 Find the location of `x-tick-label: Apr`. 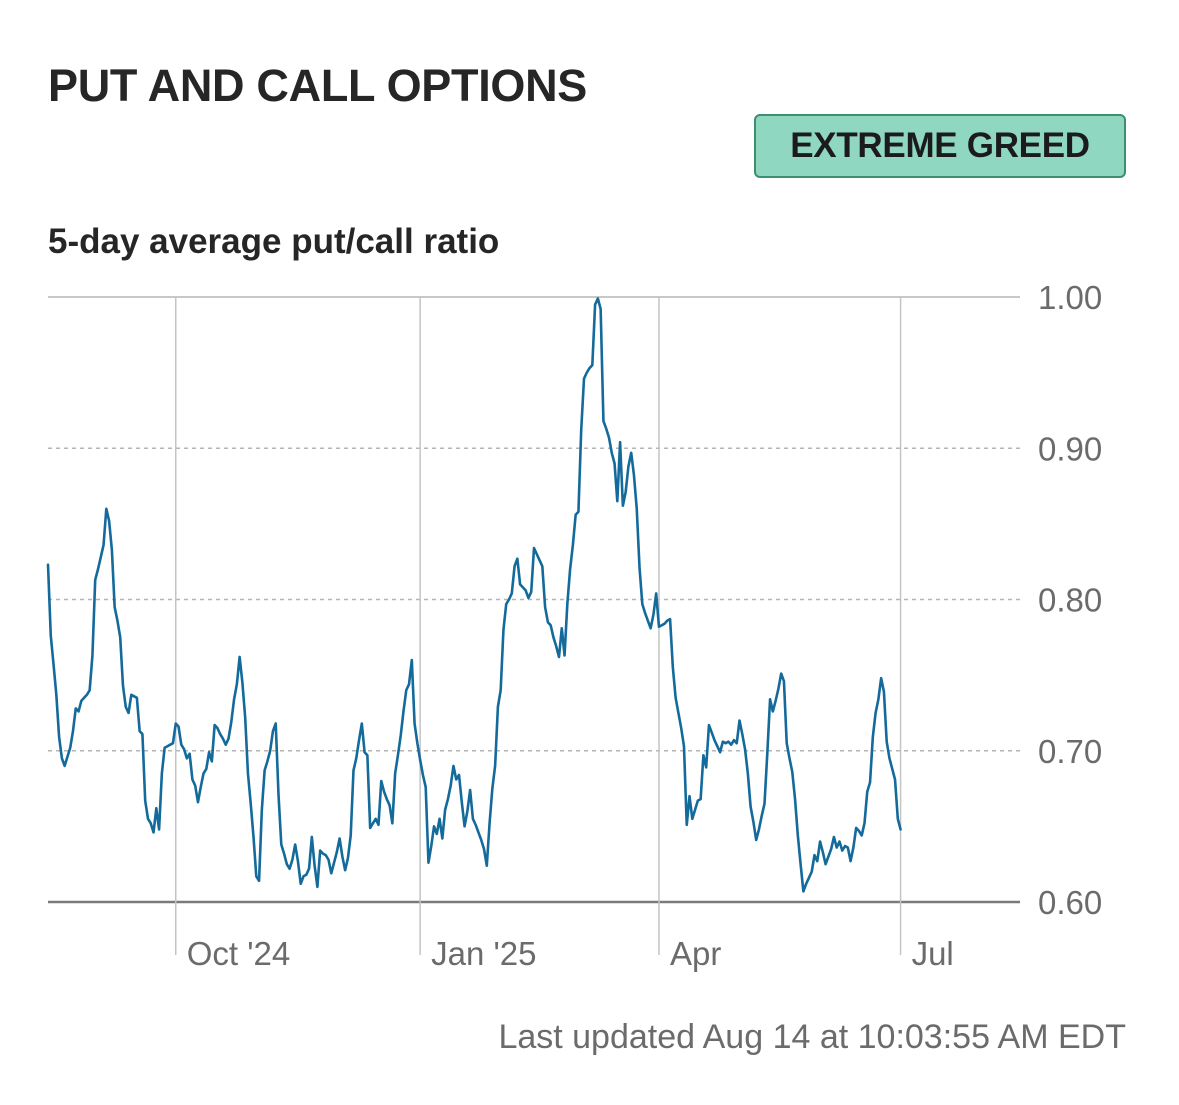

x-tick-label: Apr is located at coordinates (695, 953).